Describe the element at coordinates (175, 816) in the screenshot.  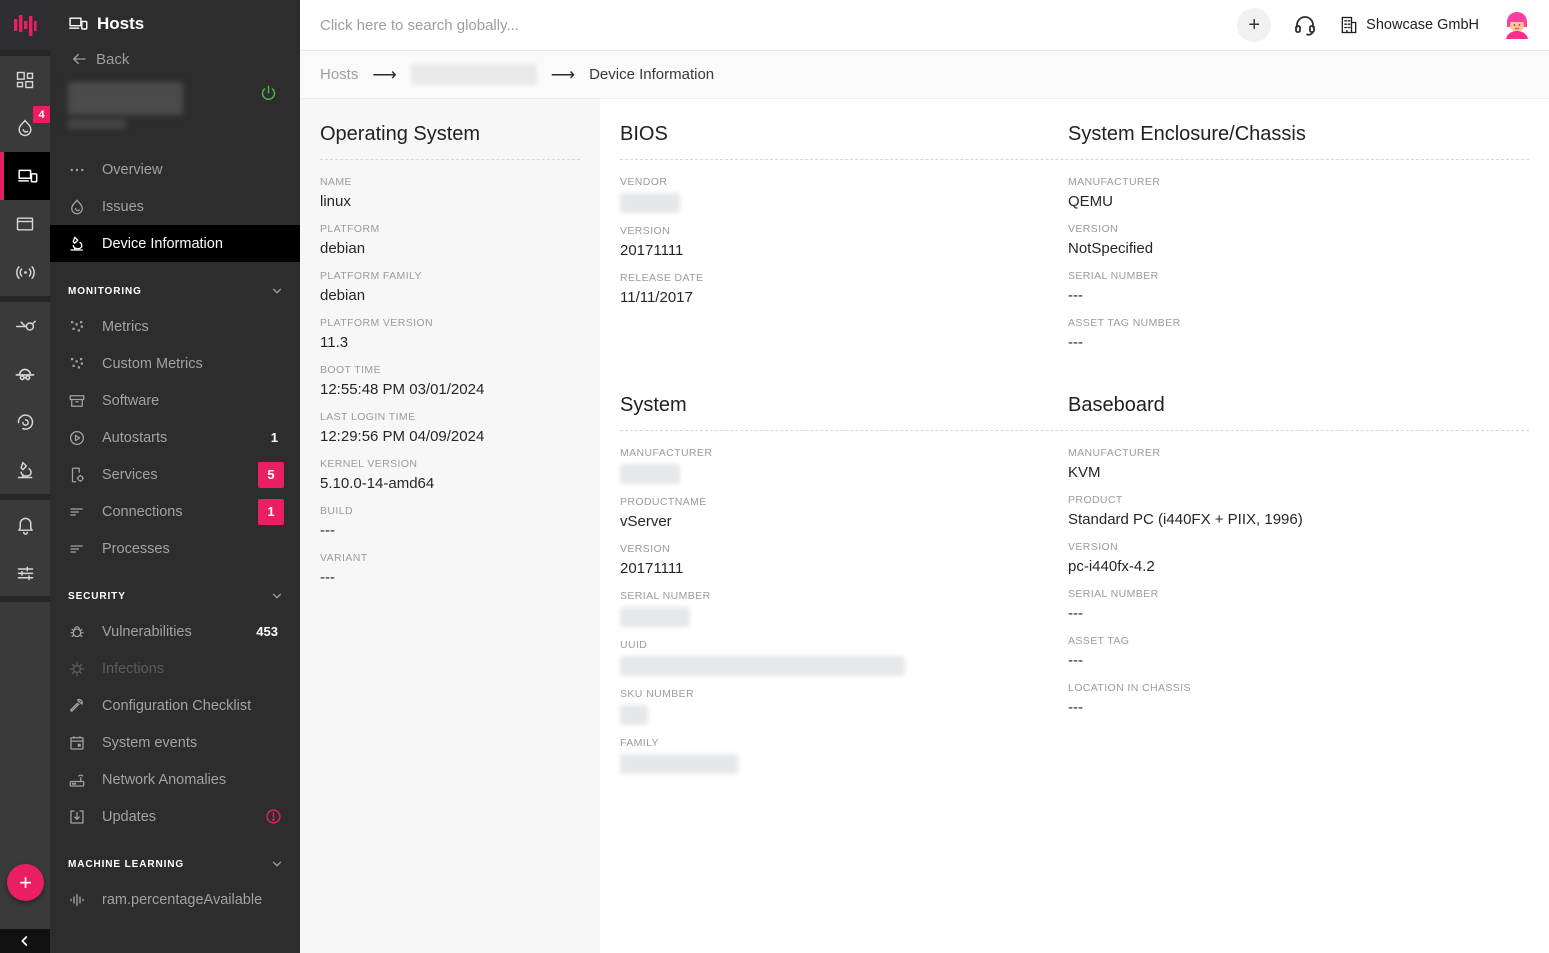
I see `sidebar-item-updates: Updates` at that location.